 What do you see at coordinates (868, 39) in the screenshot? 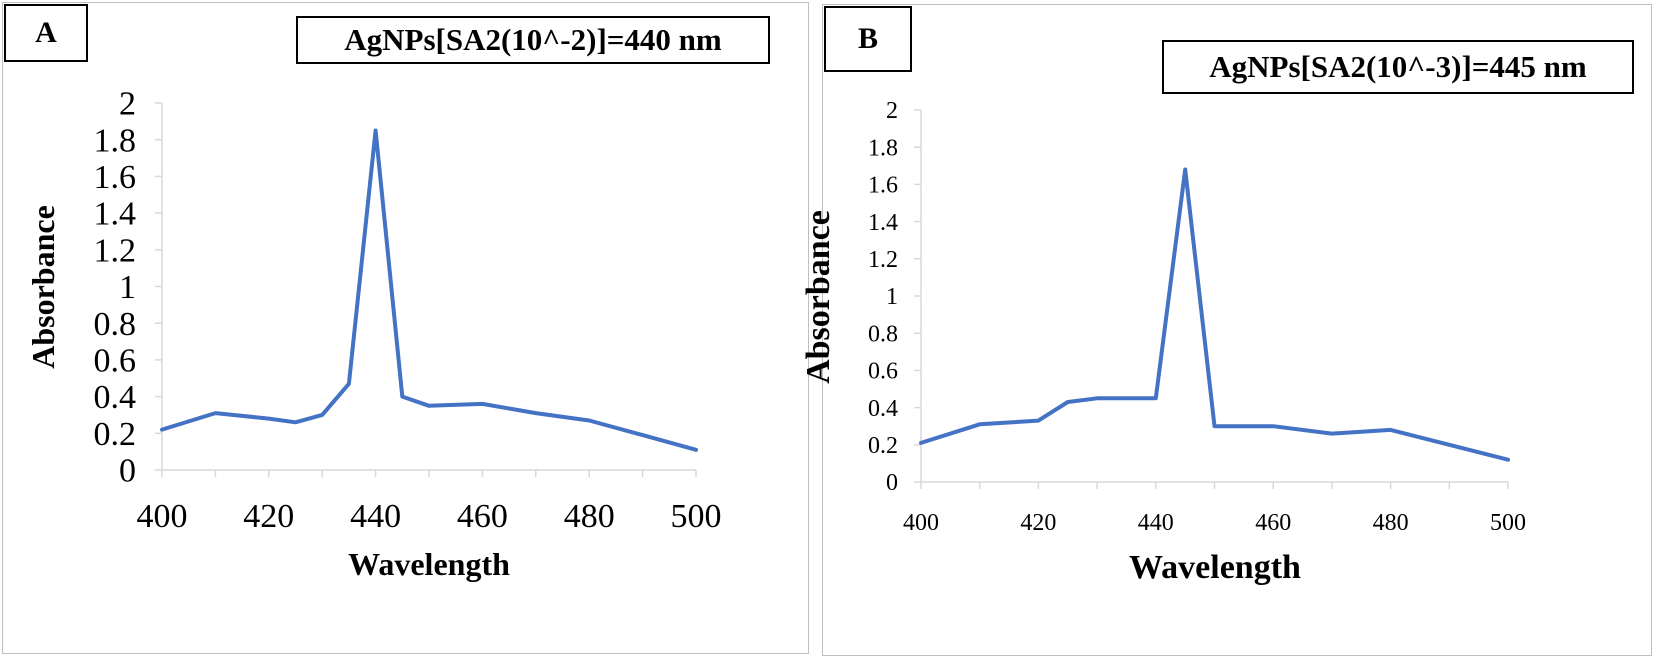
I see `panel-b-tag: B` at bounding box center [868, 39].